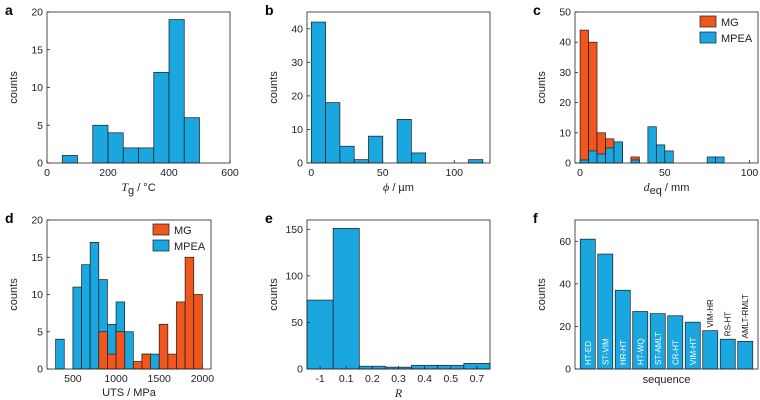  What do you see at coordinates (37, 258) in the screenshot?
I see `panel-d-ytick-label: 15` at bounding box center [37, 258].